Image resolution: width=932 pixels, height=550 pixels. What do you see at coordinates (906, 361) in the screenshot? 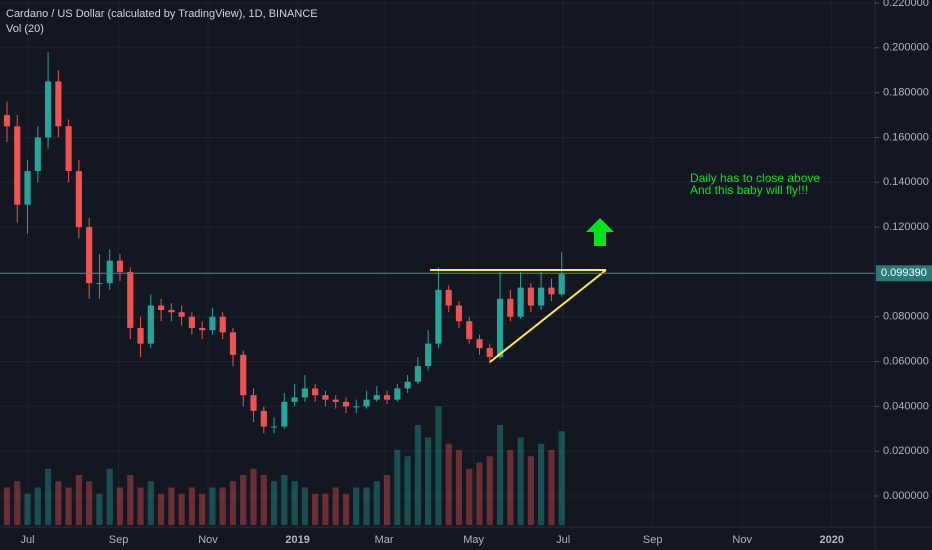
I see `y-tick-label: 0.060000` at bounding box center [906, 361].